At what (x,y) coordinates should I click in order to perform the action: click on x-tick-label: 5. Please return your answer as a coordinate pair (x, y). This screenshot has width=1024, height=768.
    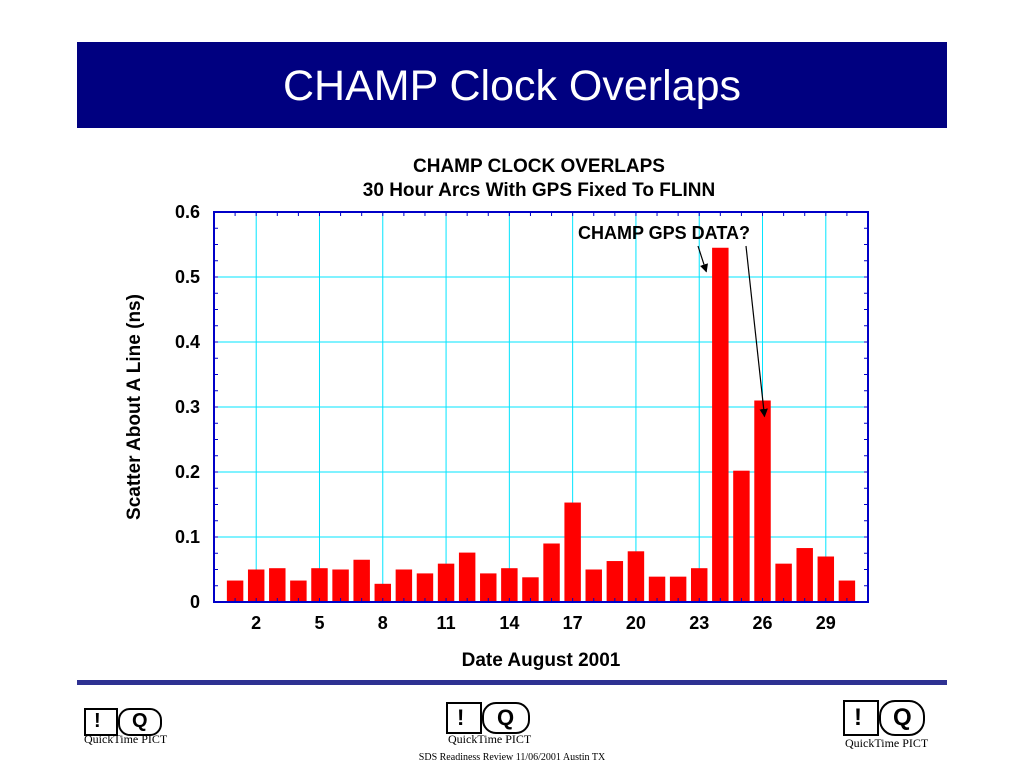
    Looking at the image, I should click on (319, 623).